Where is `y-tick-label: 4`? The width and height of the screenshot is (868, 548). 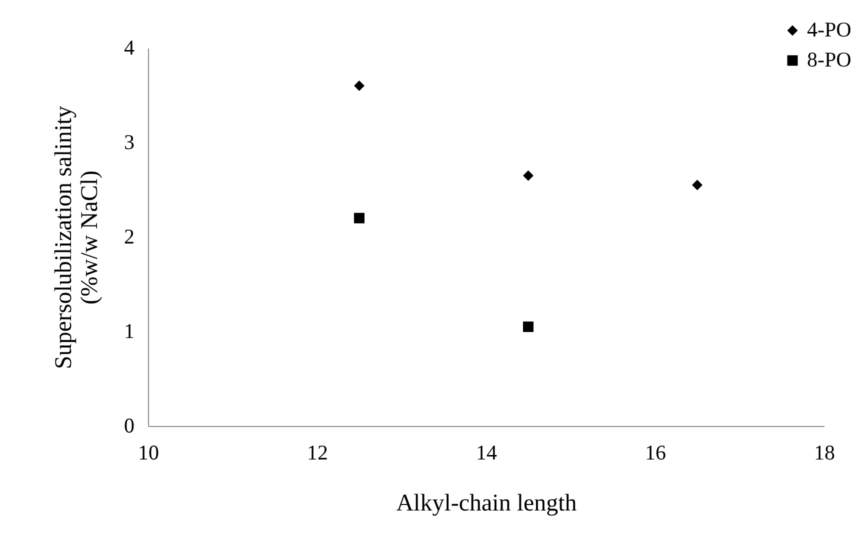
y-tick-label: 4 is located at coordinates (129, 48).